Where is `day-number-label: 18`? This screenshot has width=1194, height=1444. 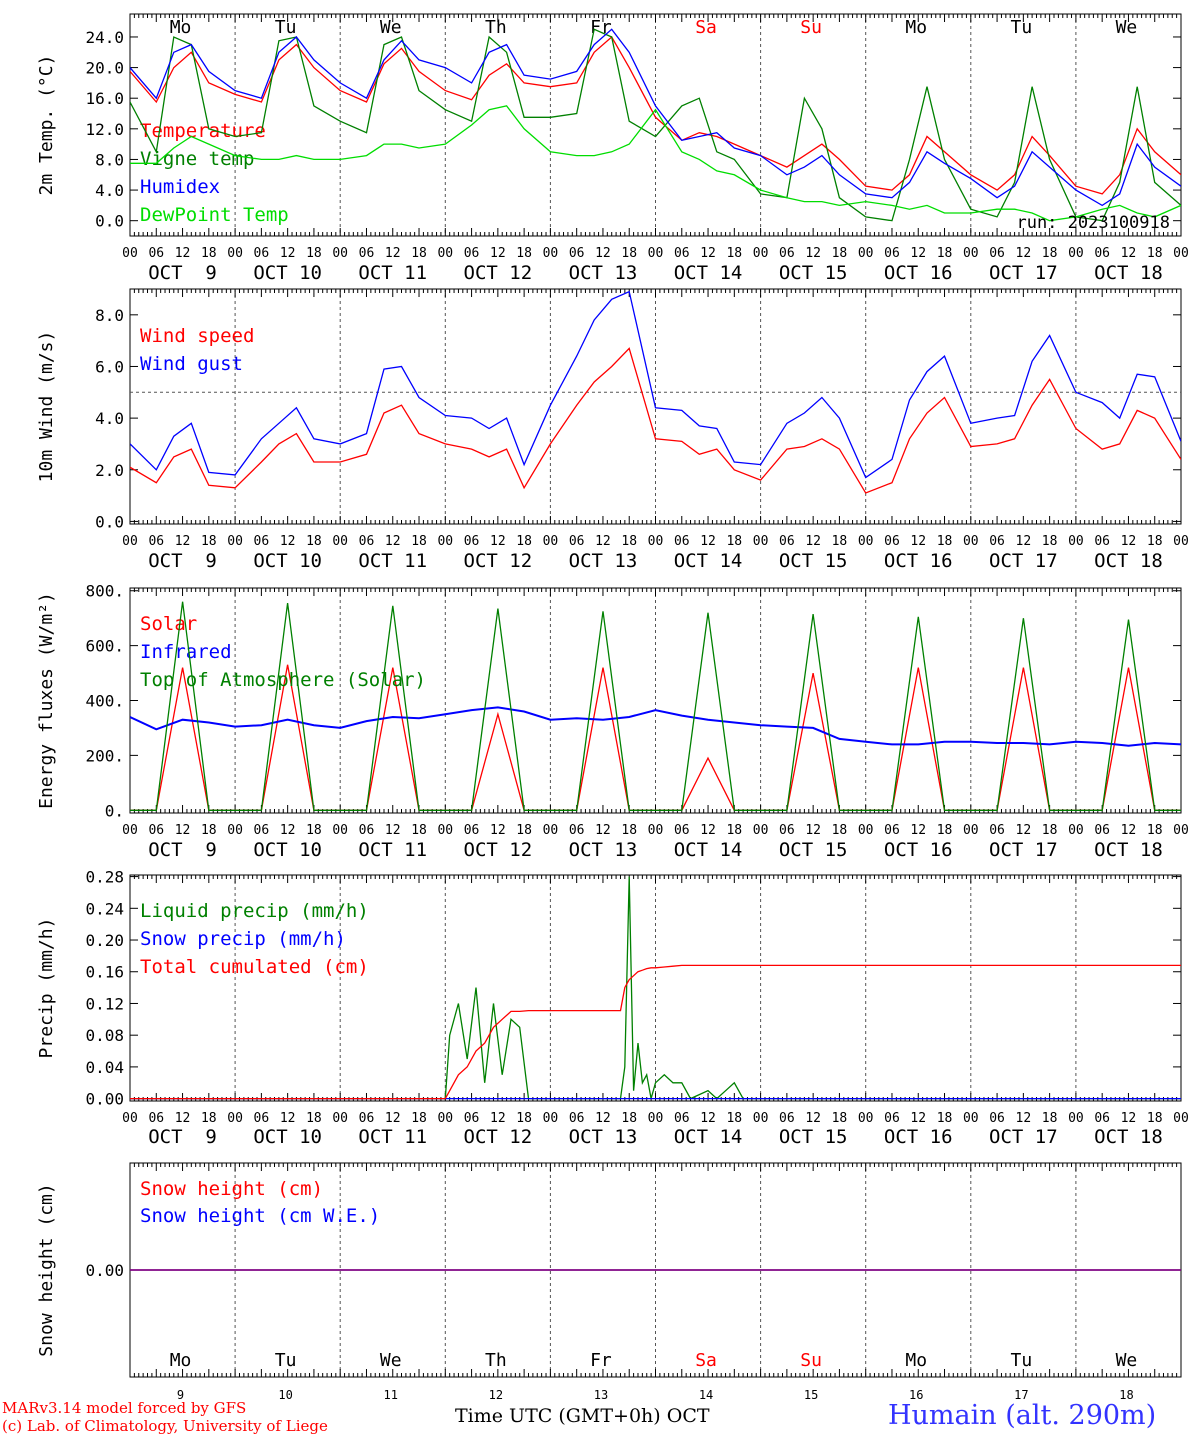
day-number-label: 18 is located at coordinates (1126, 1395).